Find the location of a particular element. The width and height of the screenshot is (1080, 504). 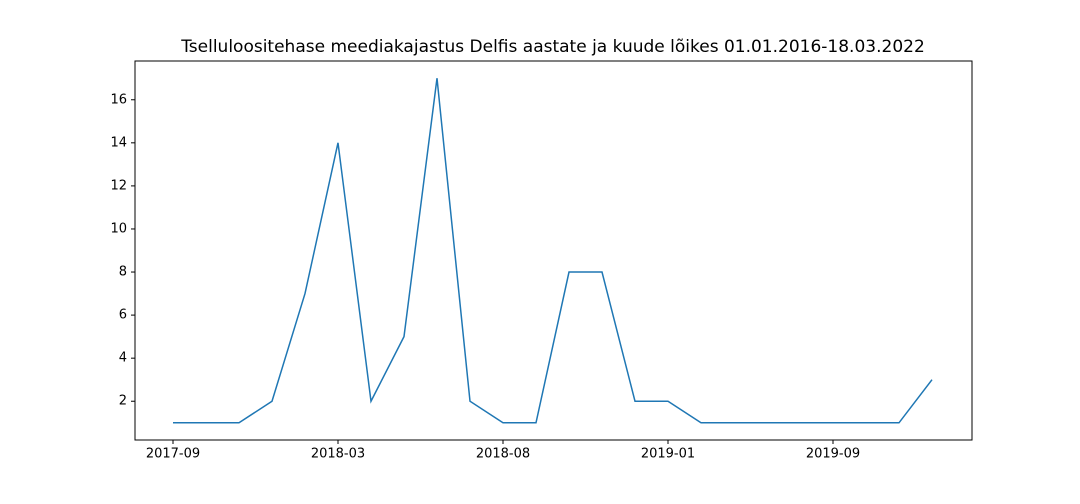

x-tick-label: 2018-03 is located at coordinates (338, 454).